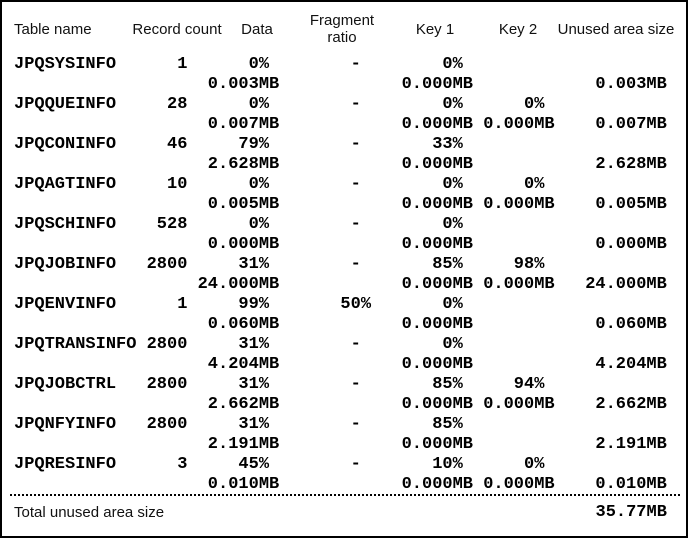 The image size is (688, 538). Describe the element at coordinates (435, 29) in the screenshot. I see `column-header-key1: Key 1` at that location.